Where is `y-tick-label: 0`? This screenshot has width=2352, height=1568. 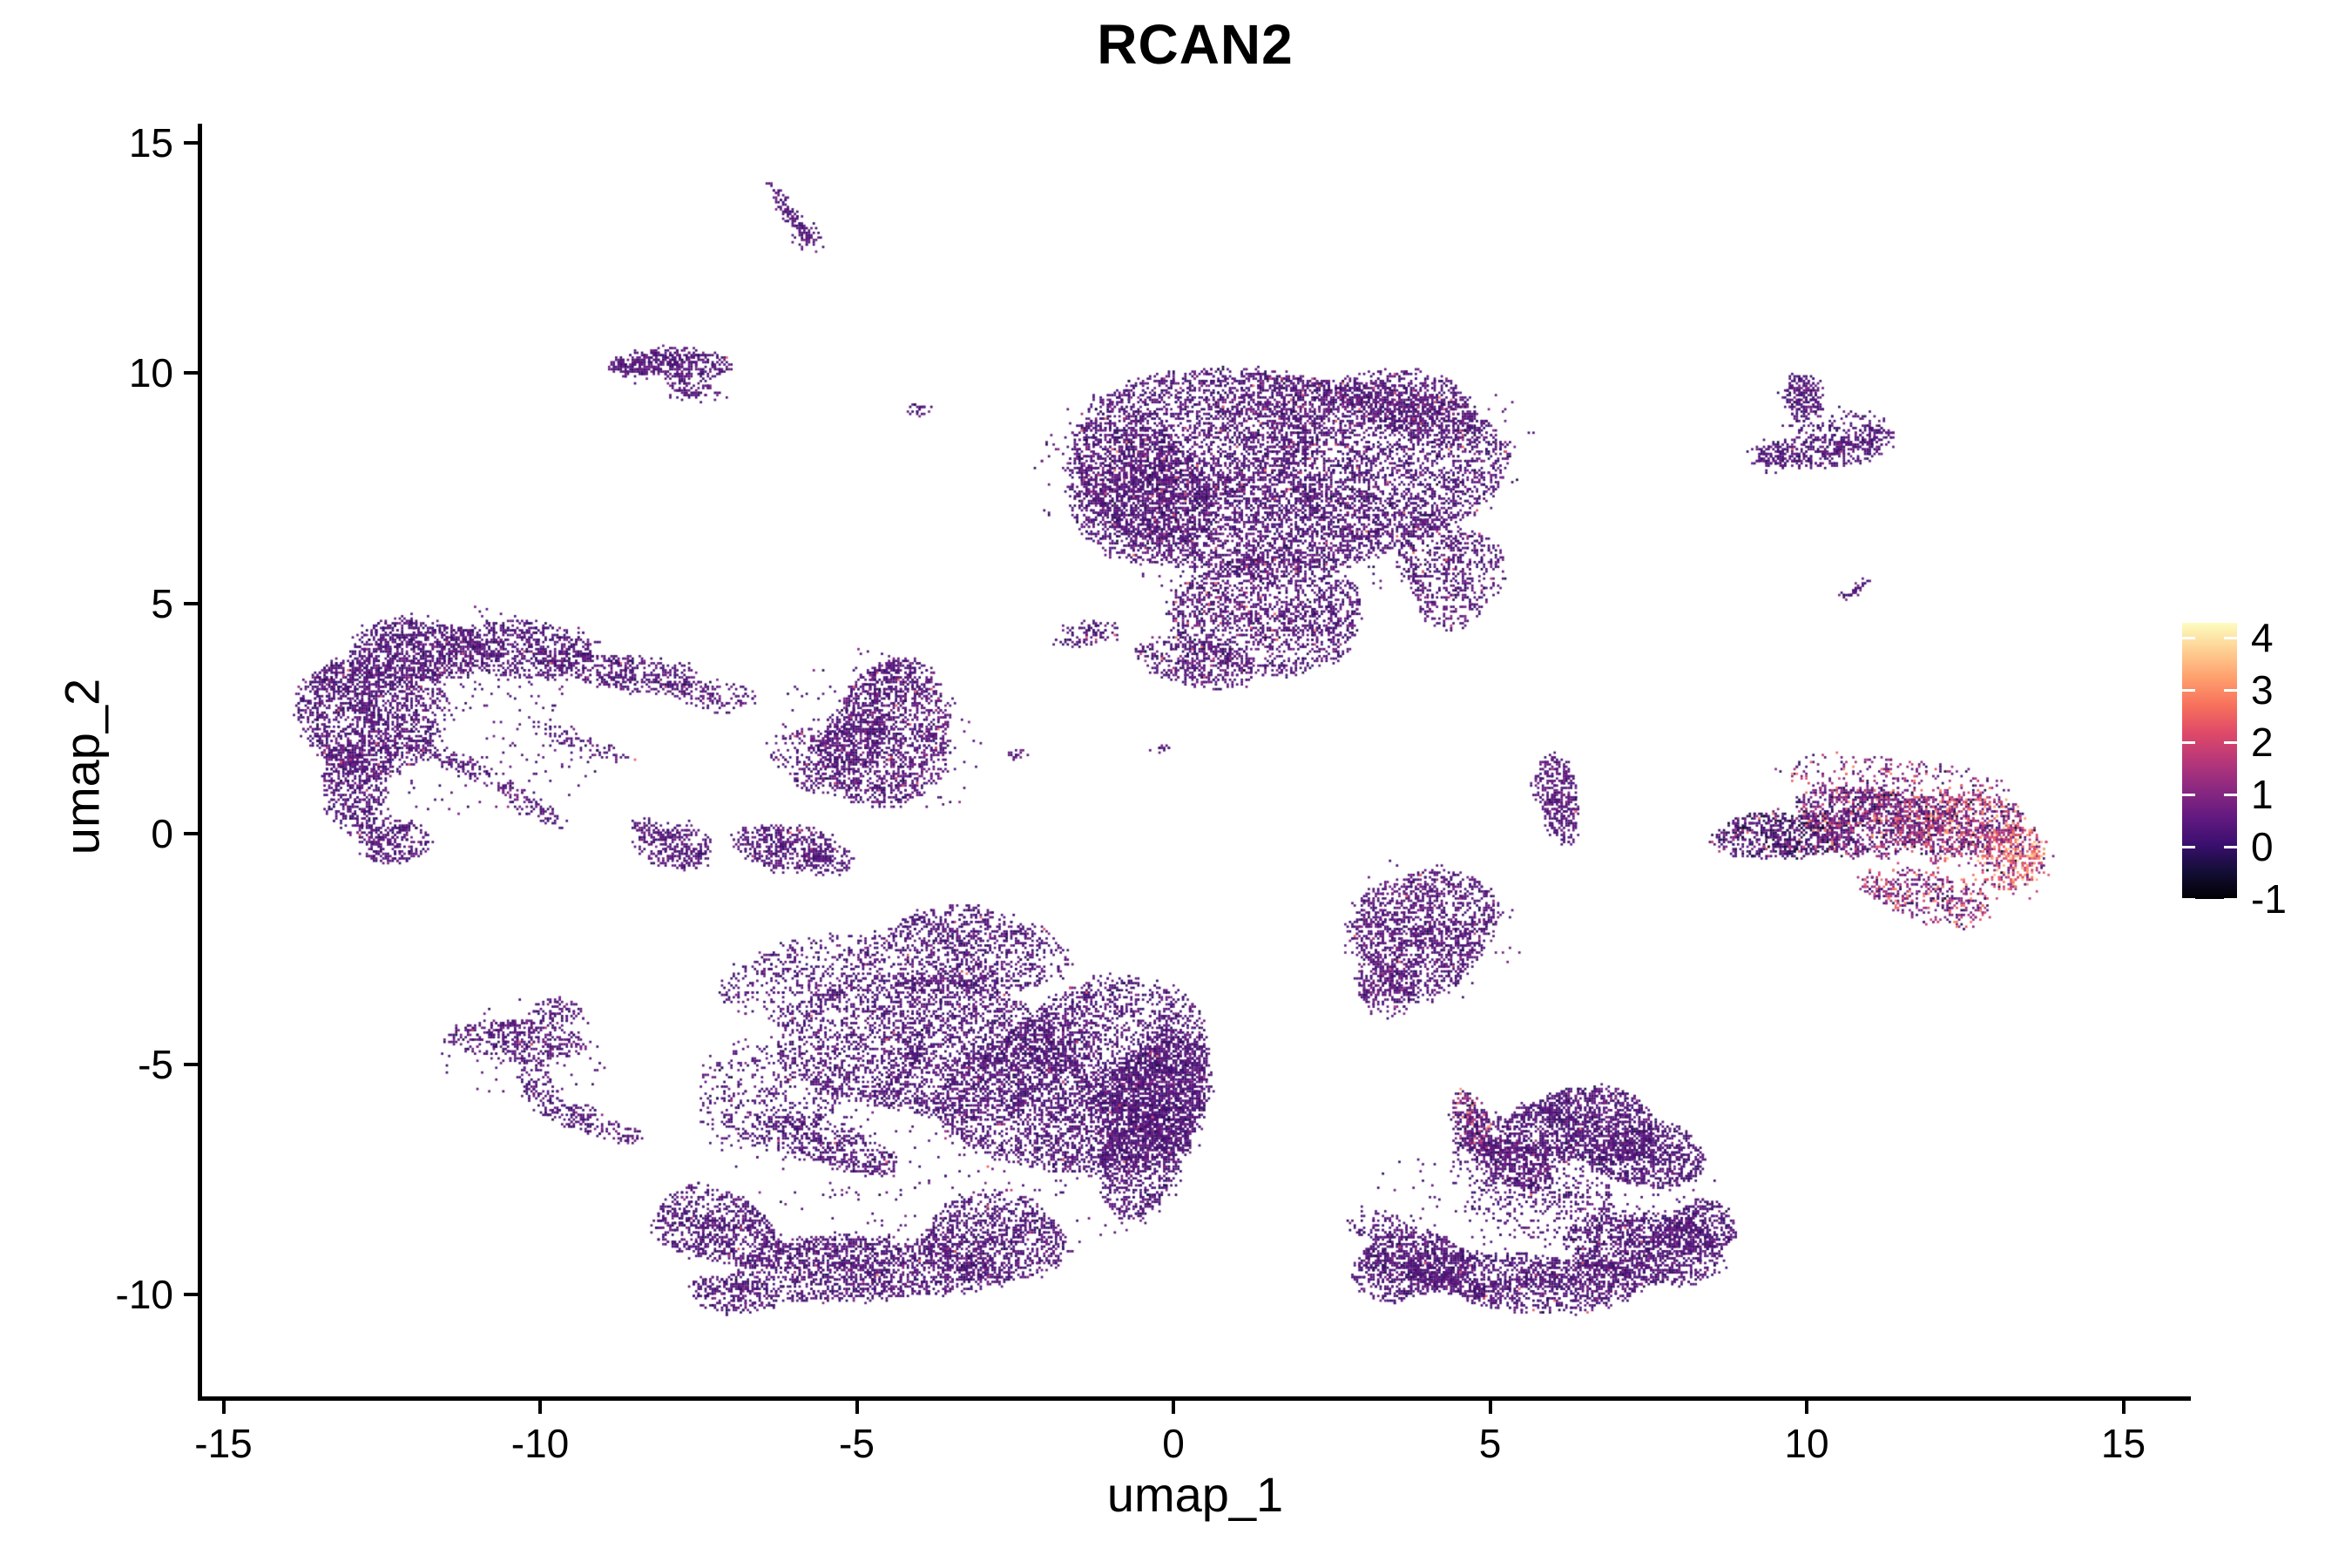 y-tick-label: 0 is located at coordinates (162, 834).